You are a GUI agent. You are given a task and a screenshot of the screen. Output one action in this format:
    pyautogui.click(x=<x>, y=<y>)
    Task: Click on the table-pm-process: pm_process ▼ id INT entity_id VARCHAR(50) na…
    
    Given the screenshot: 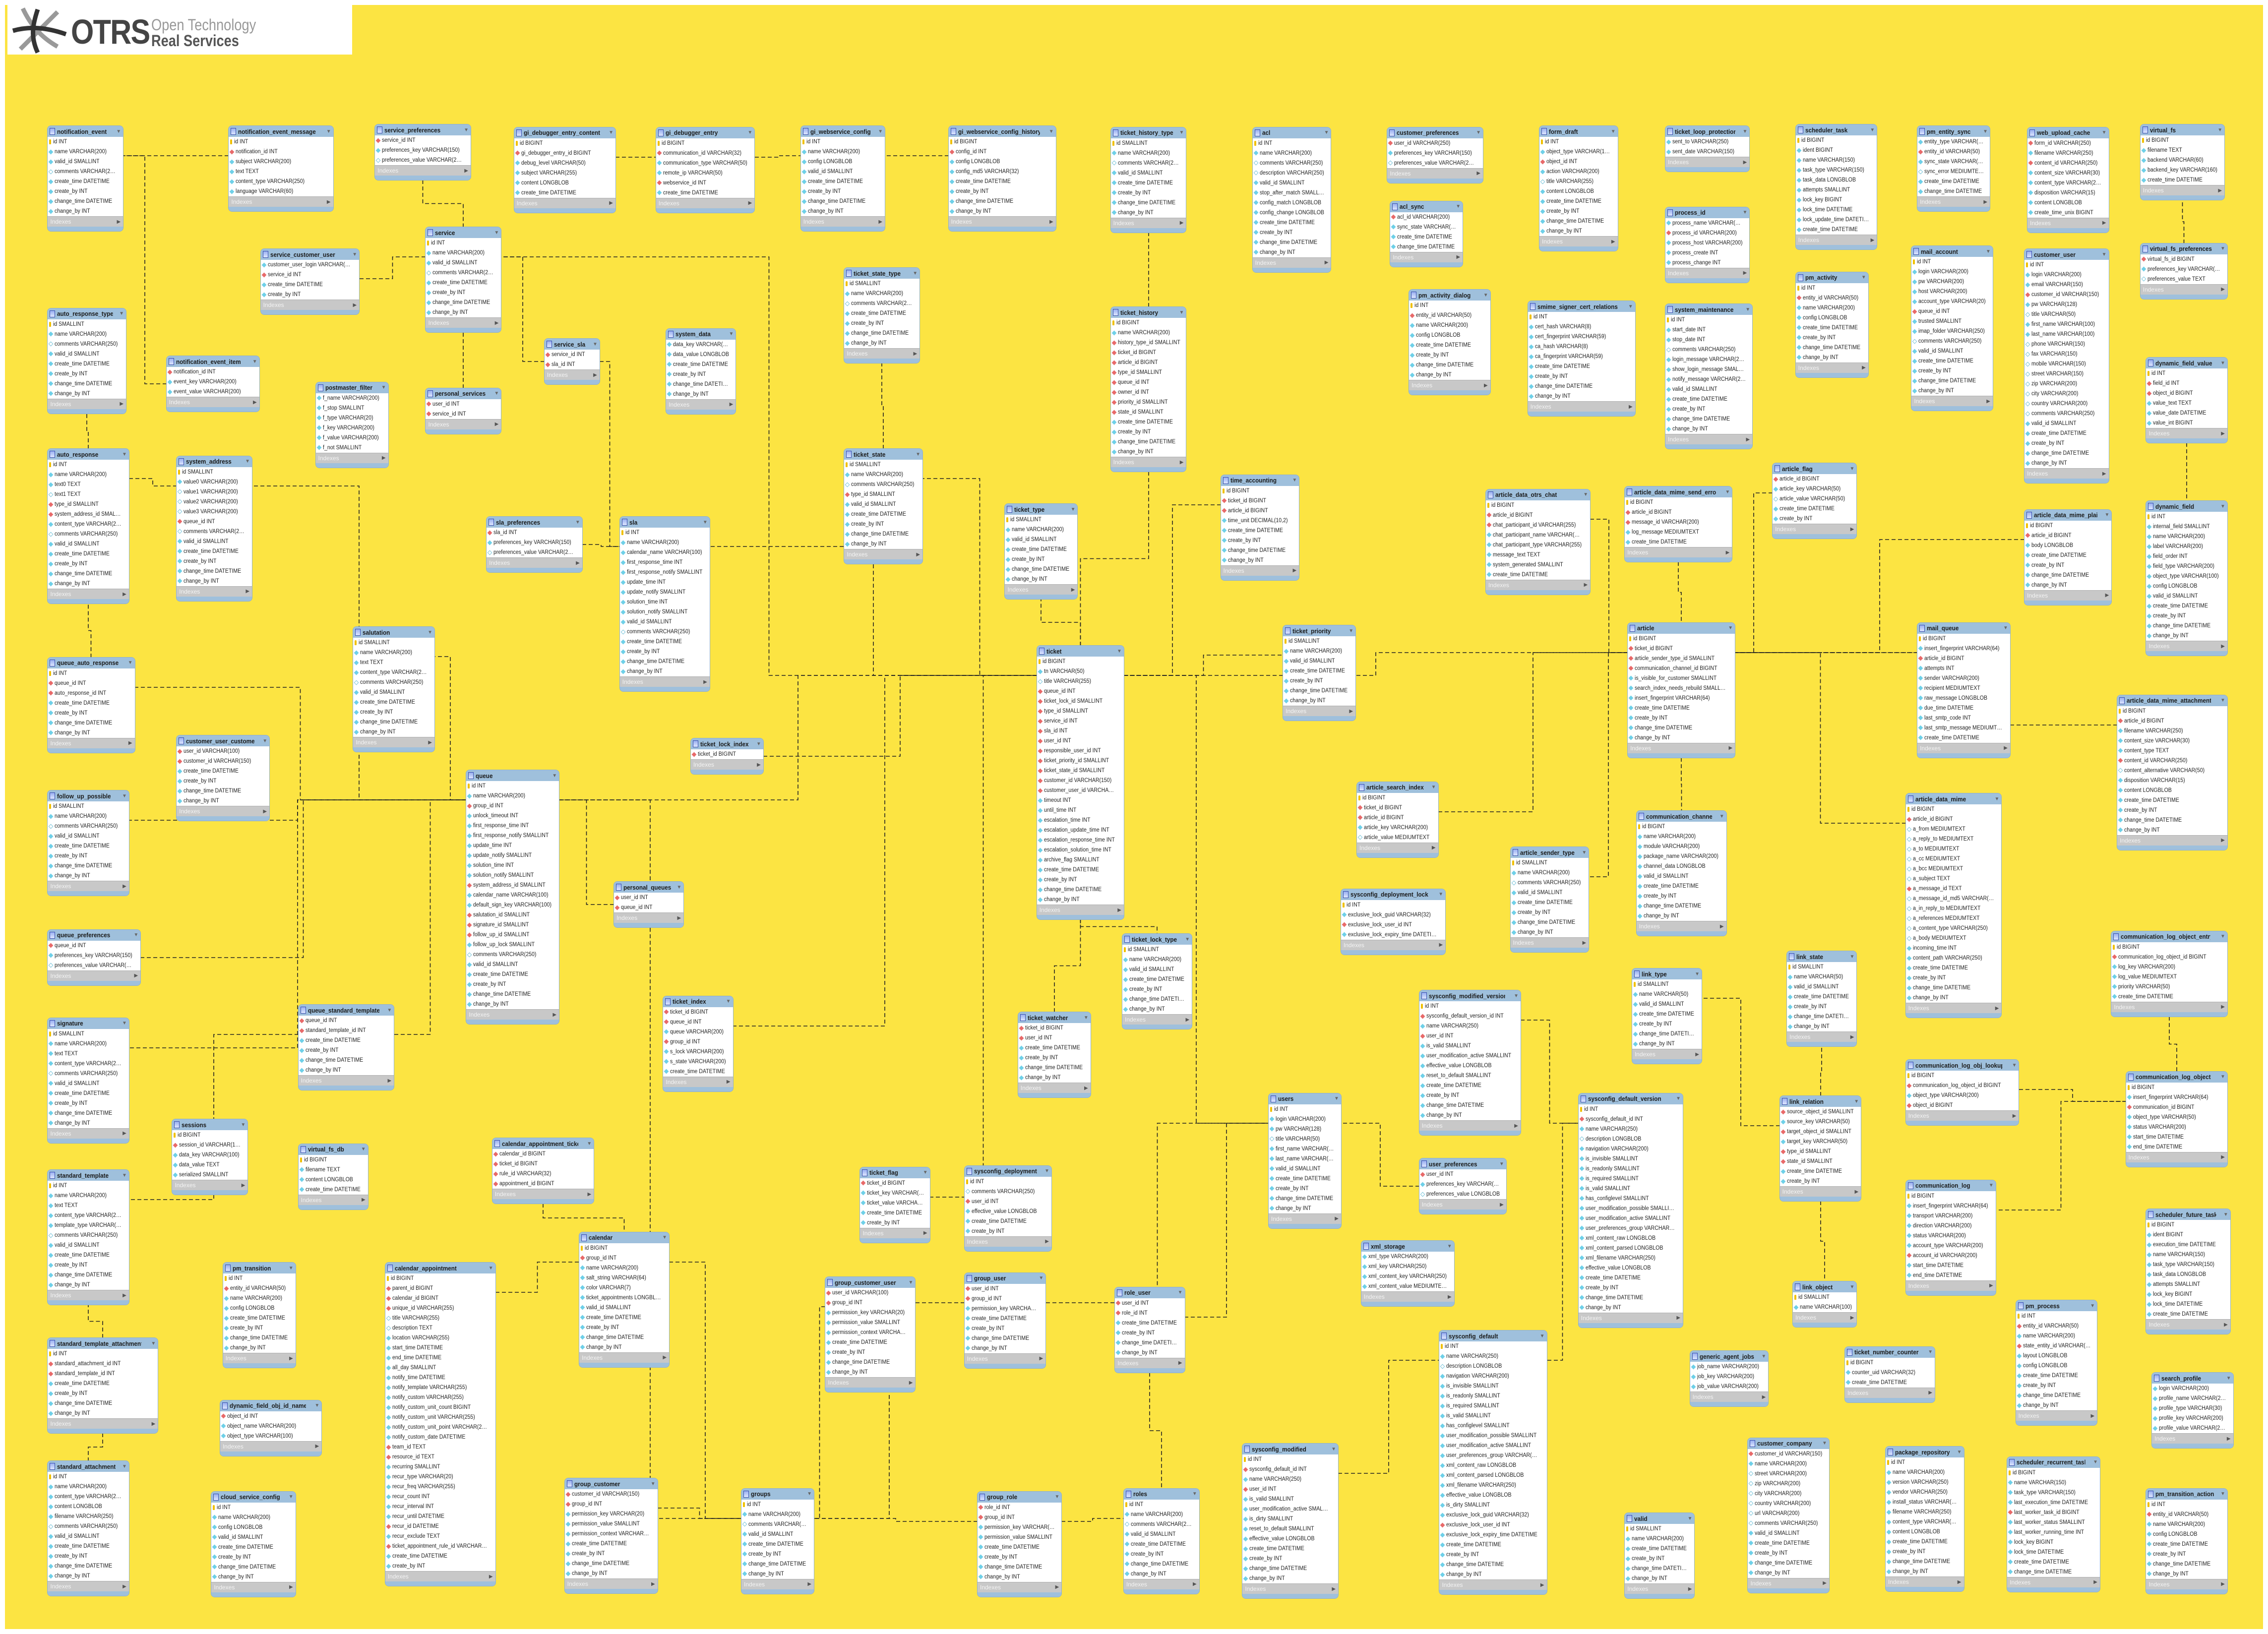 What is the action you would take?
    pyautogui.click(x=2056, y=1363)
    